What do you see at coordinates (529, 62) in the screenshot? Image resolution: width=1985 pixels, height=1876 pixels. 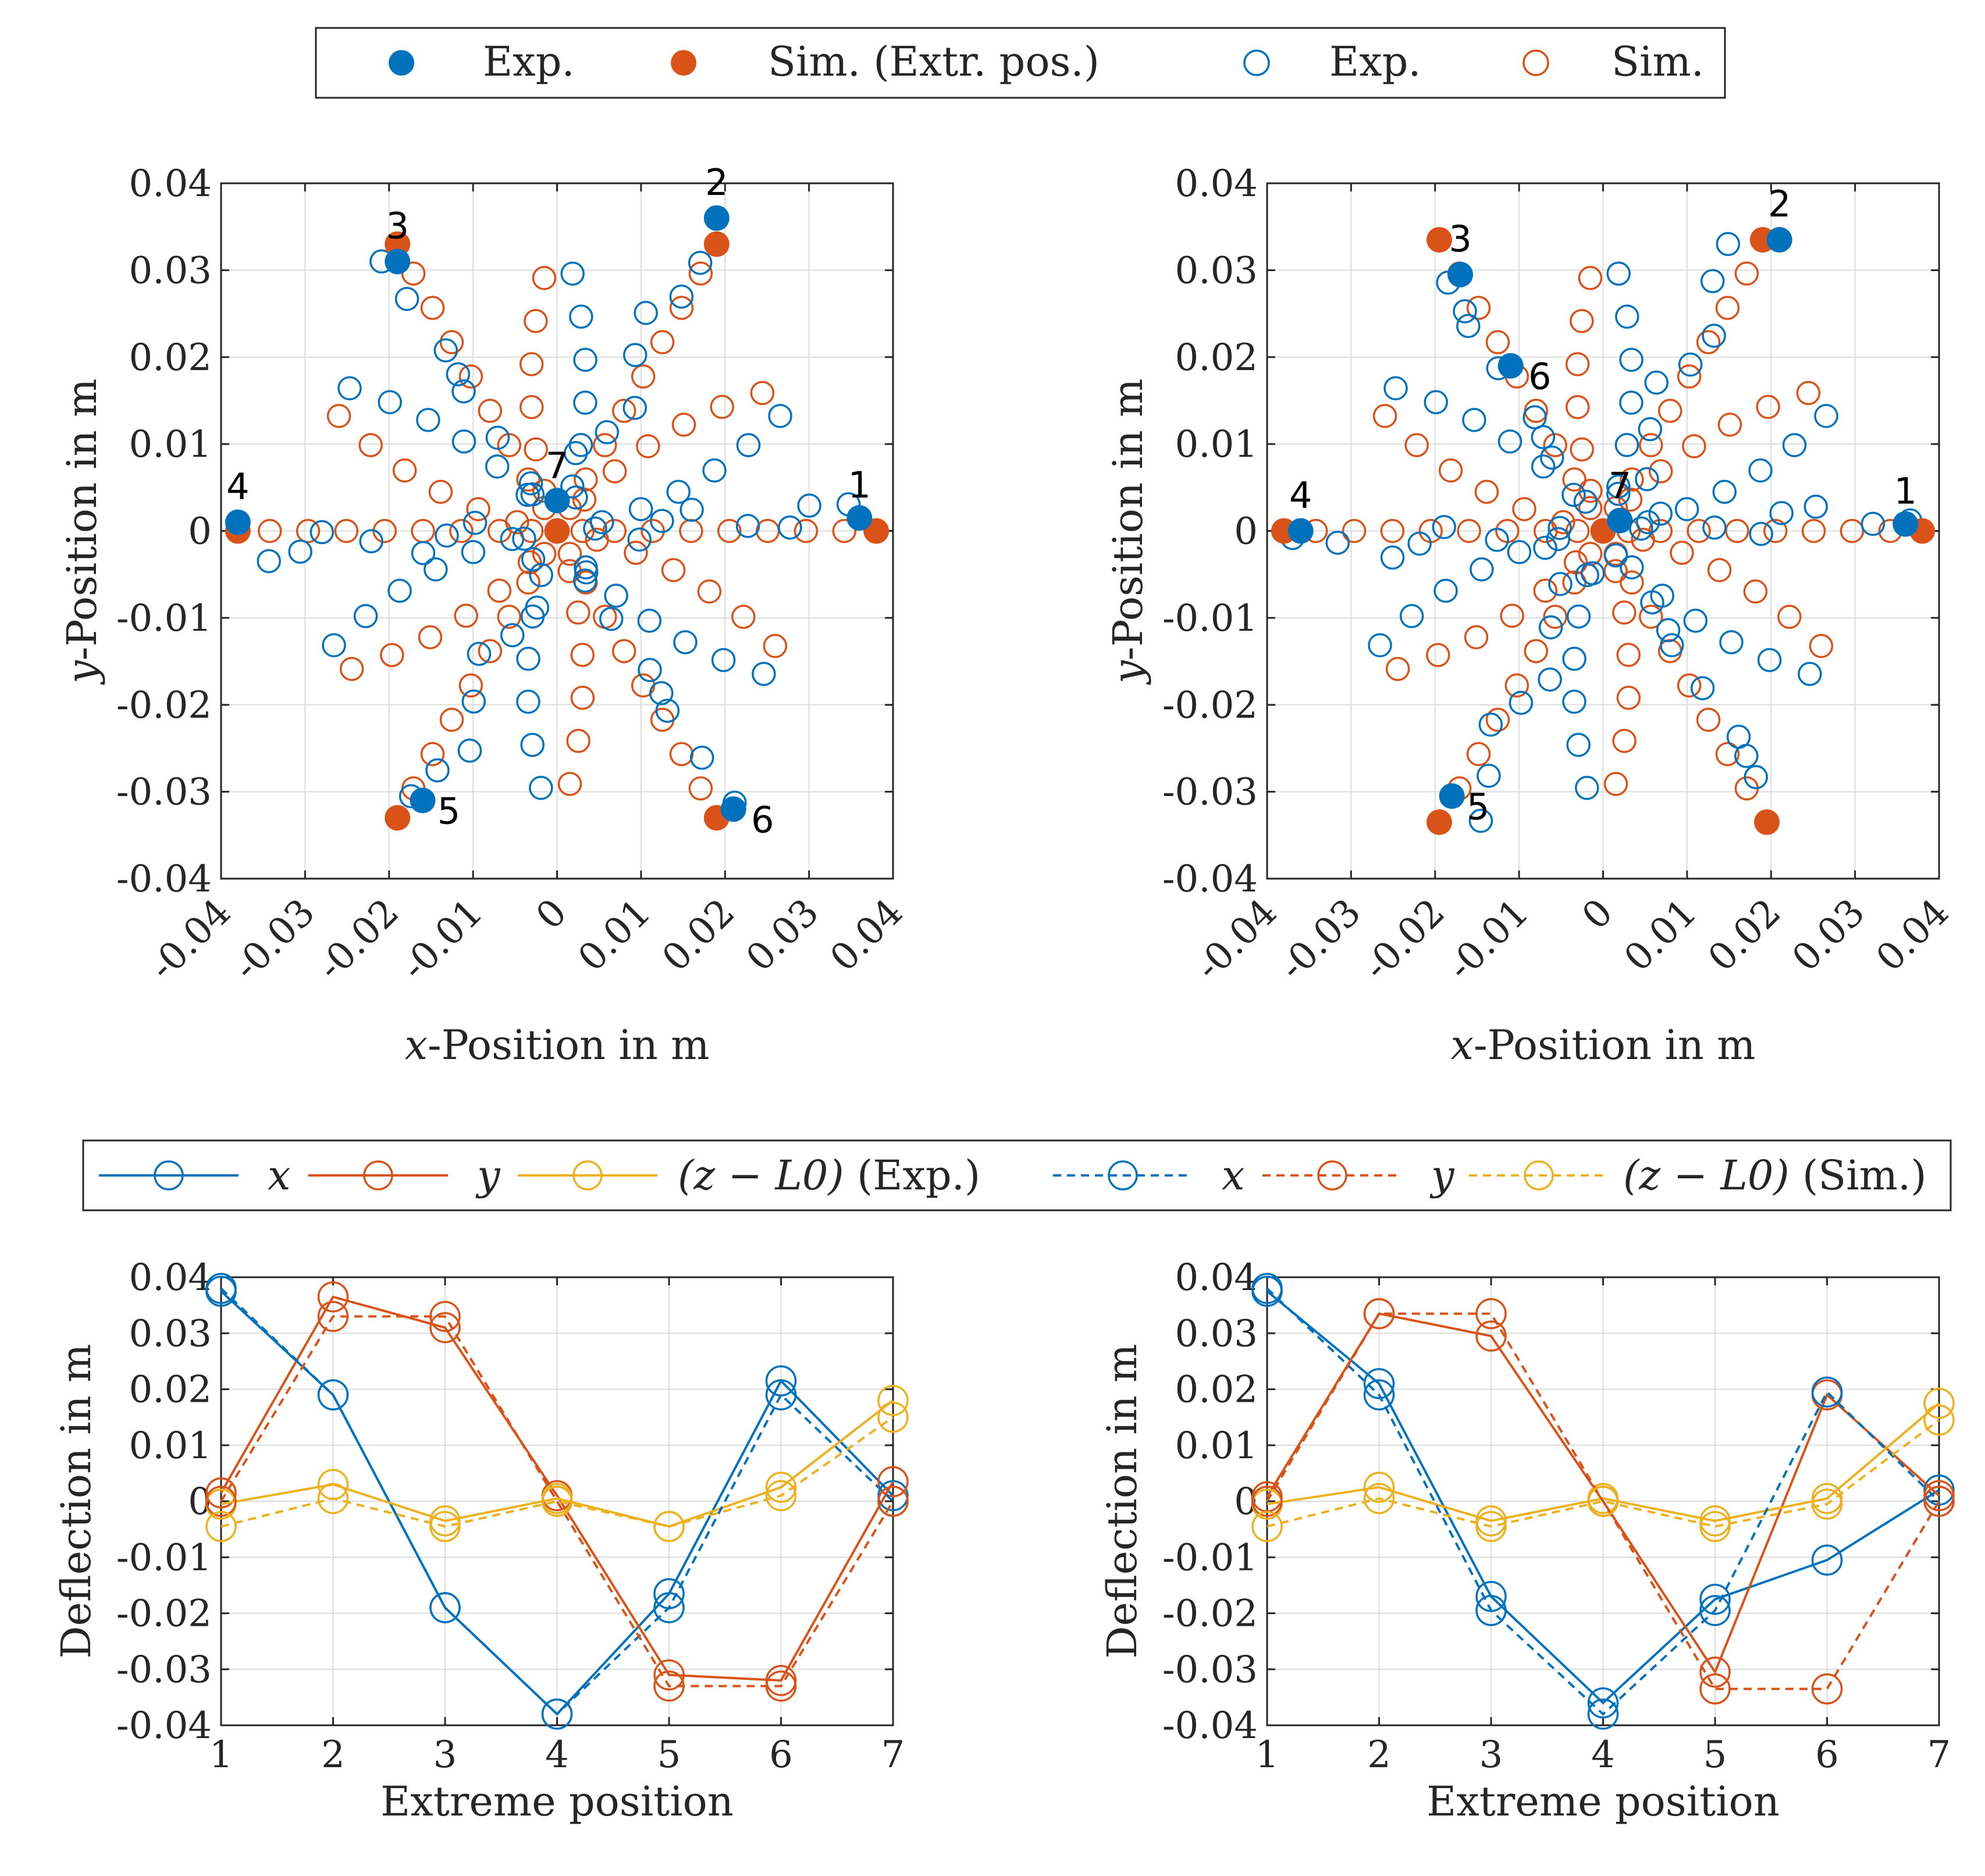 I see `legend-label: Exp.` at bounding box center [529, 62].